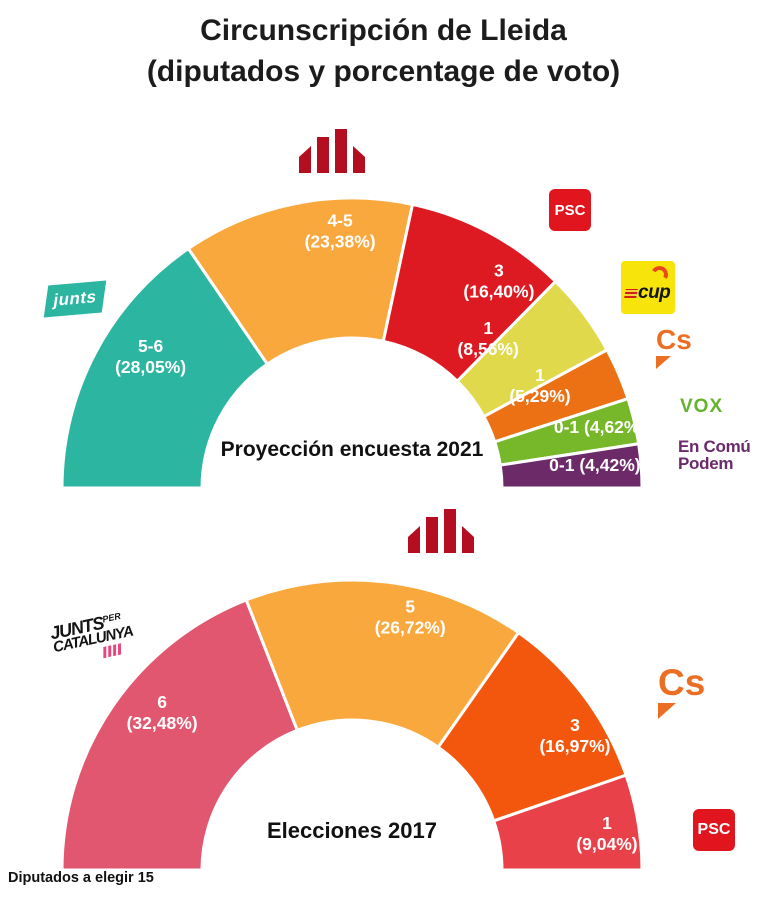  I want to click on segment-label-erc: 5 (26,72%), so click(410, 617).